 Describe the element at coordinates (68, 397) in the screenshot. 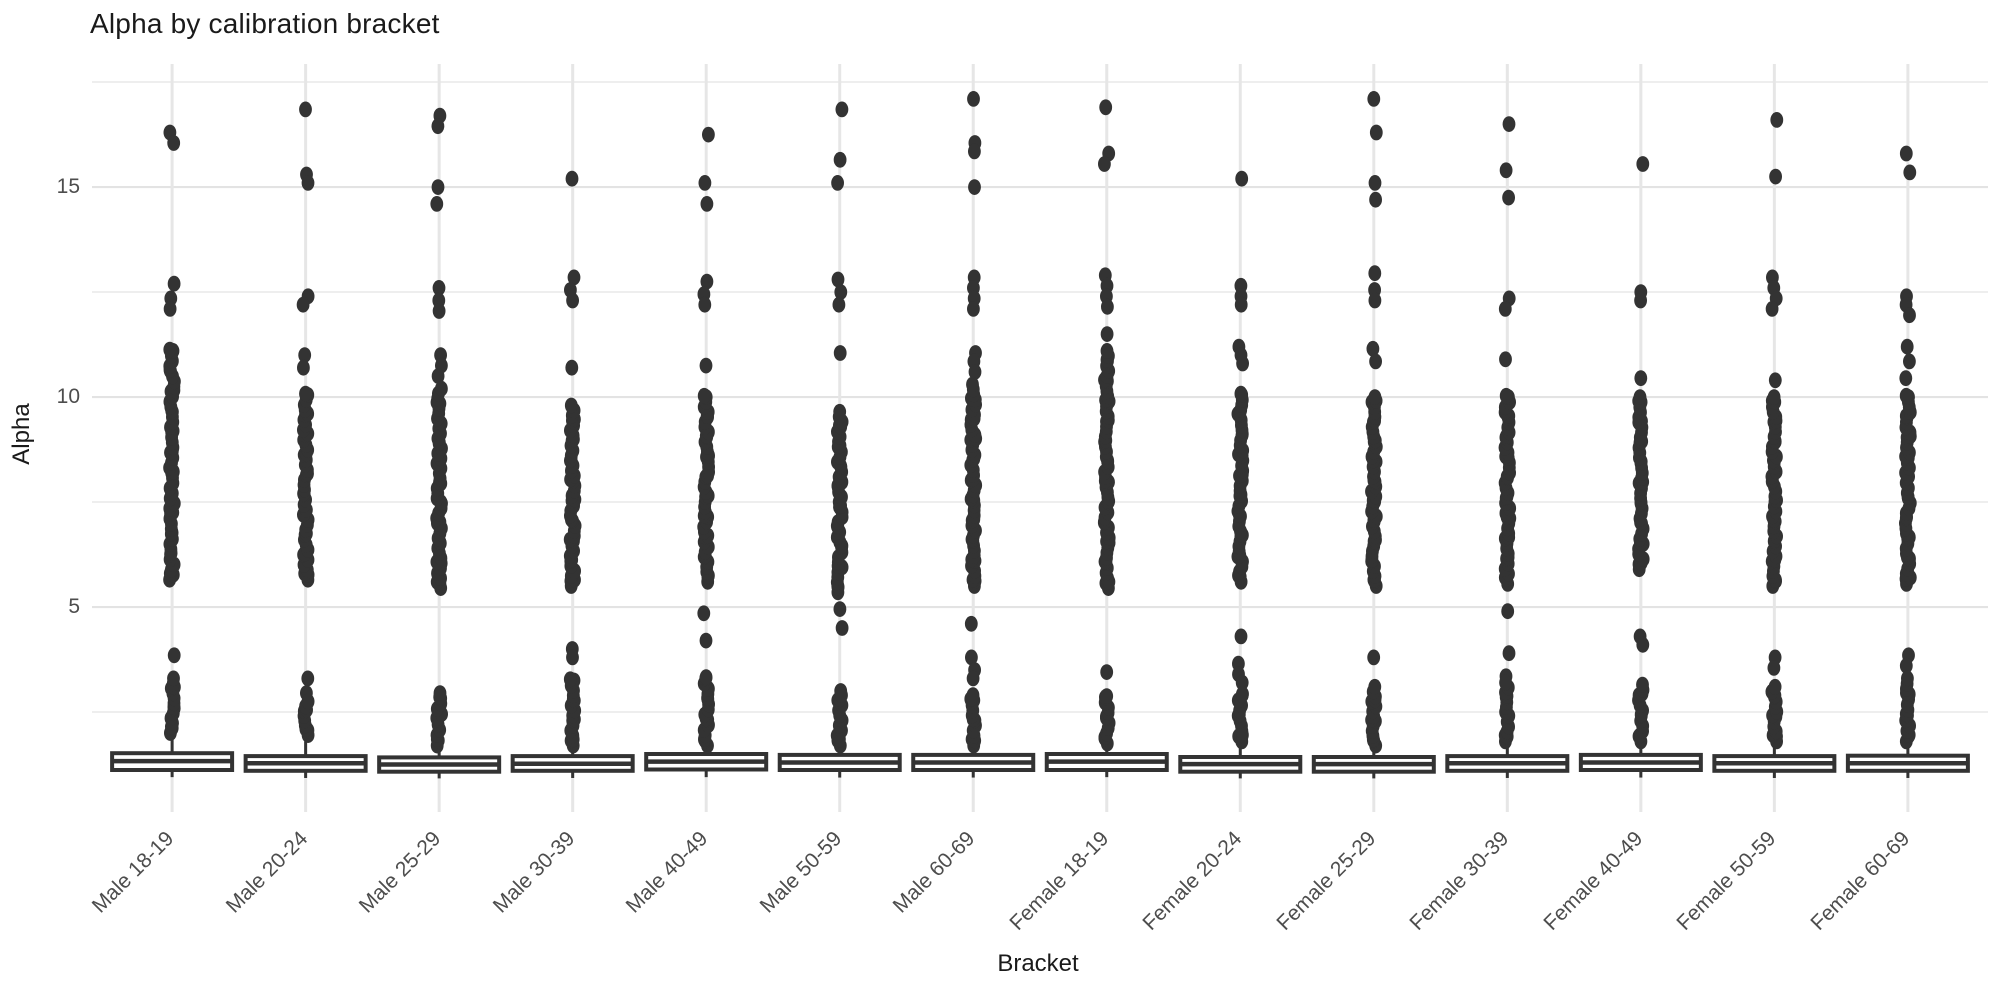

I see `y-tick-label: 10` at that location.